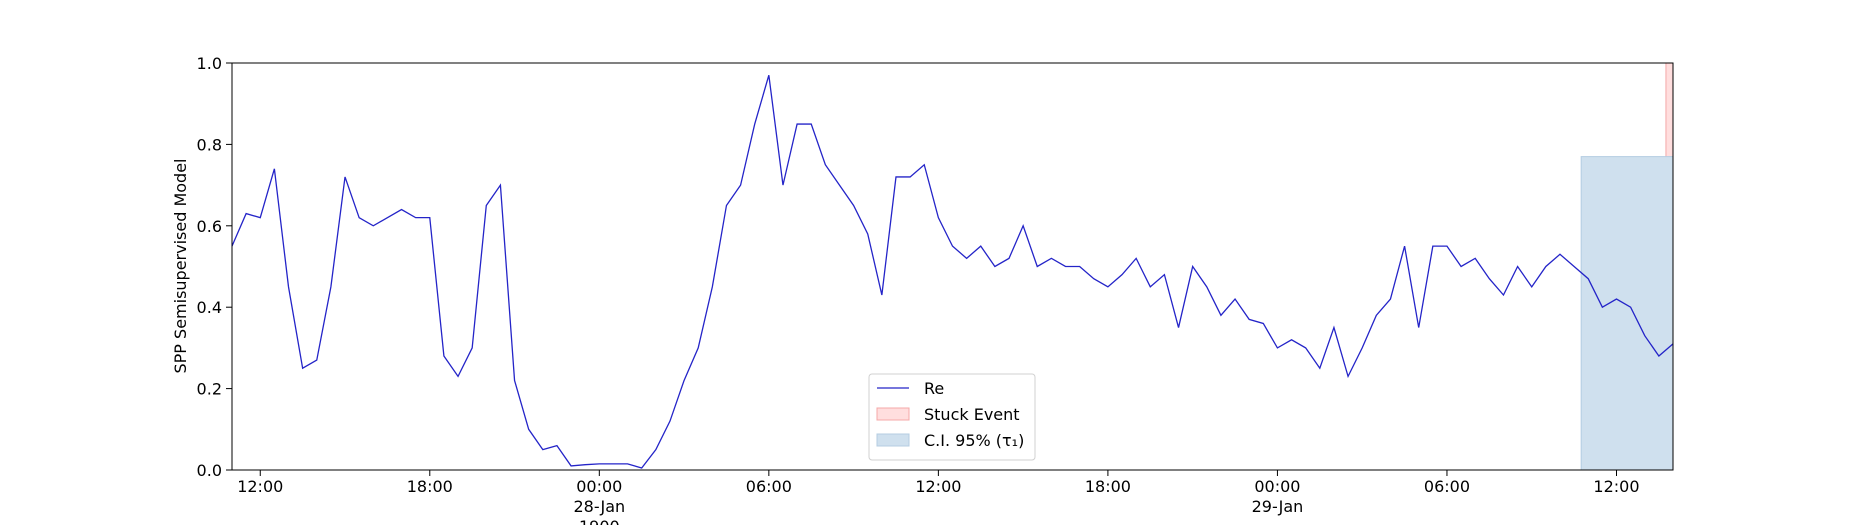  I want to click on y-tick-label: 0.2, so click(209, 389).